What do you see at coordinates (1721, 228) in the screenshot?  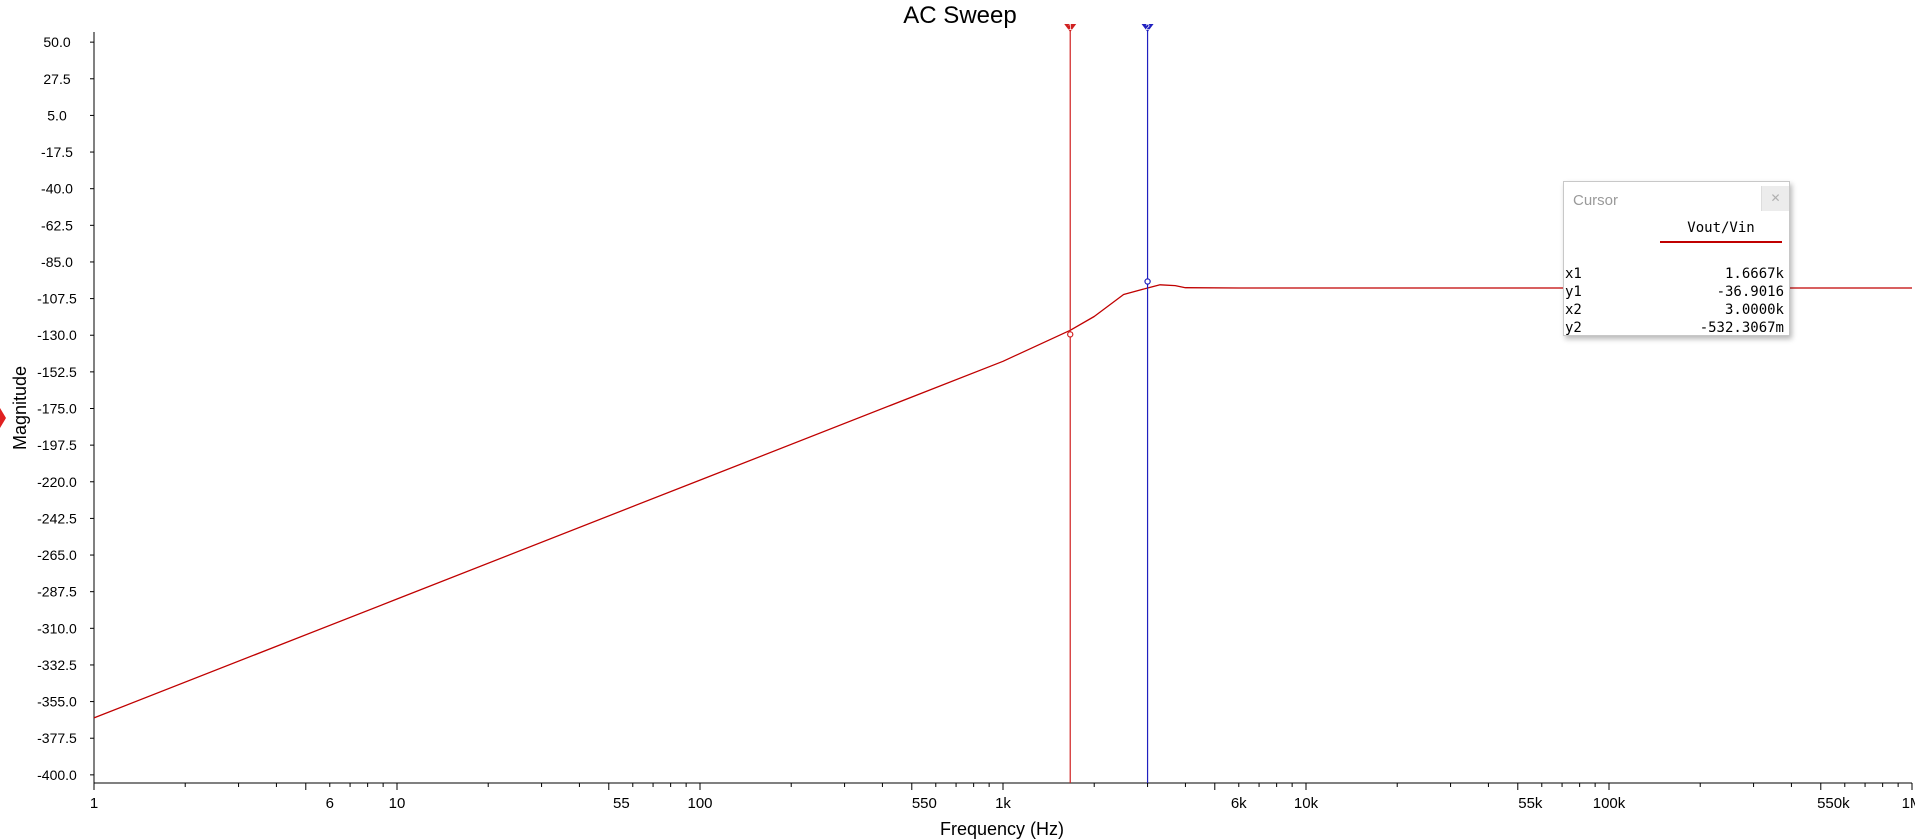 I see `cursor-series-label: Vout/Vin` at bounding box center [1721, 228].